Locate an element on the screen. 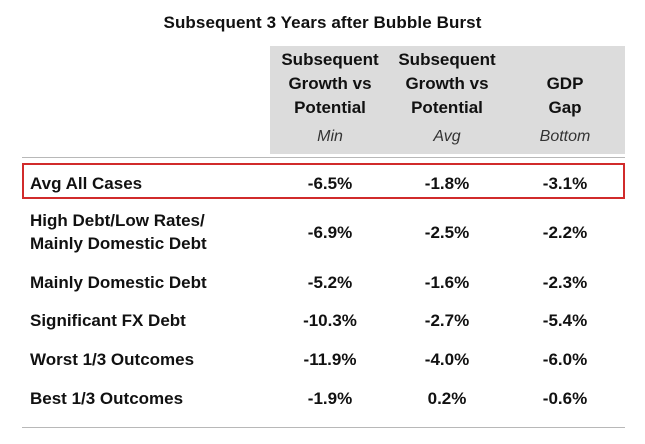  row-label-line: Best 1/3 Outcomes is located at coordinates (107, 398).